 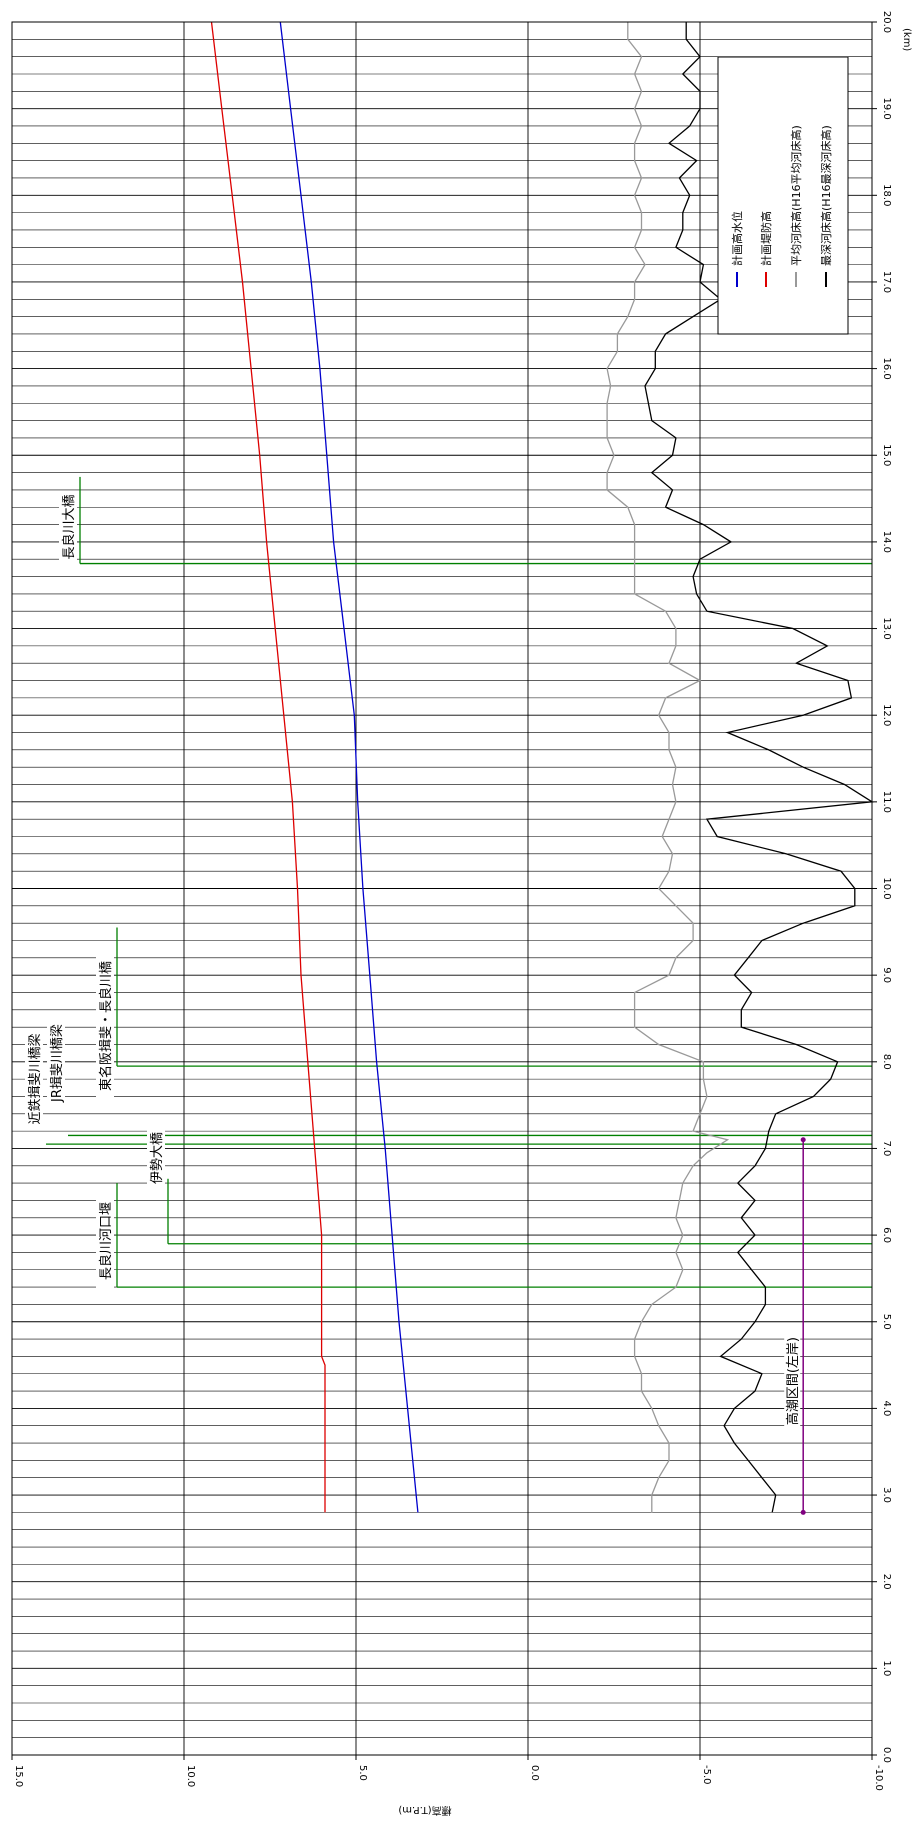 What do you see at coordinates (886, 1668) in the screenshot?
I see `x-tick-label: 1.0` at bounding box center [886, 1668].